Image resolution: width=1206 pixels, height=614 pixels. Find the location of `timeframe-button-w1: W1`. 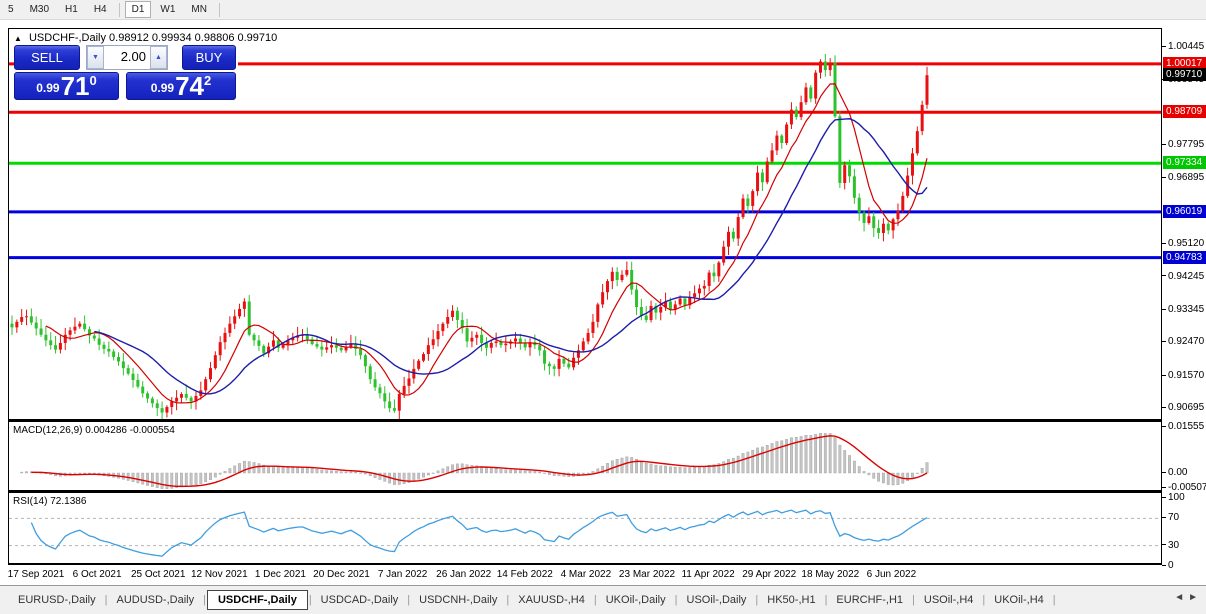

timeframe-button-w1: W1 is located at coordinates (168, 9).